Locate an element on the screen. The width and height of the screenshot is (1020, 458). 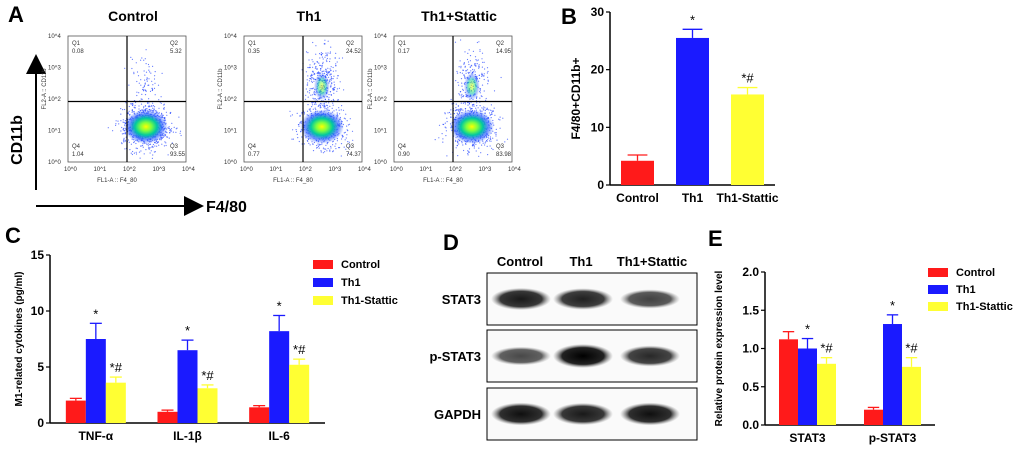
legend-label: Th1 is located at coordinates (966, 290).